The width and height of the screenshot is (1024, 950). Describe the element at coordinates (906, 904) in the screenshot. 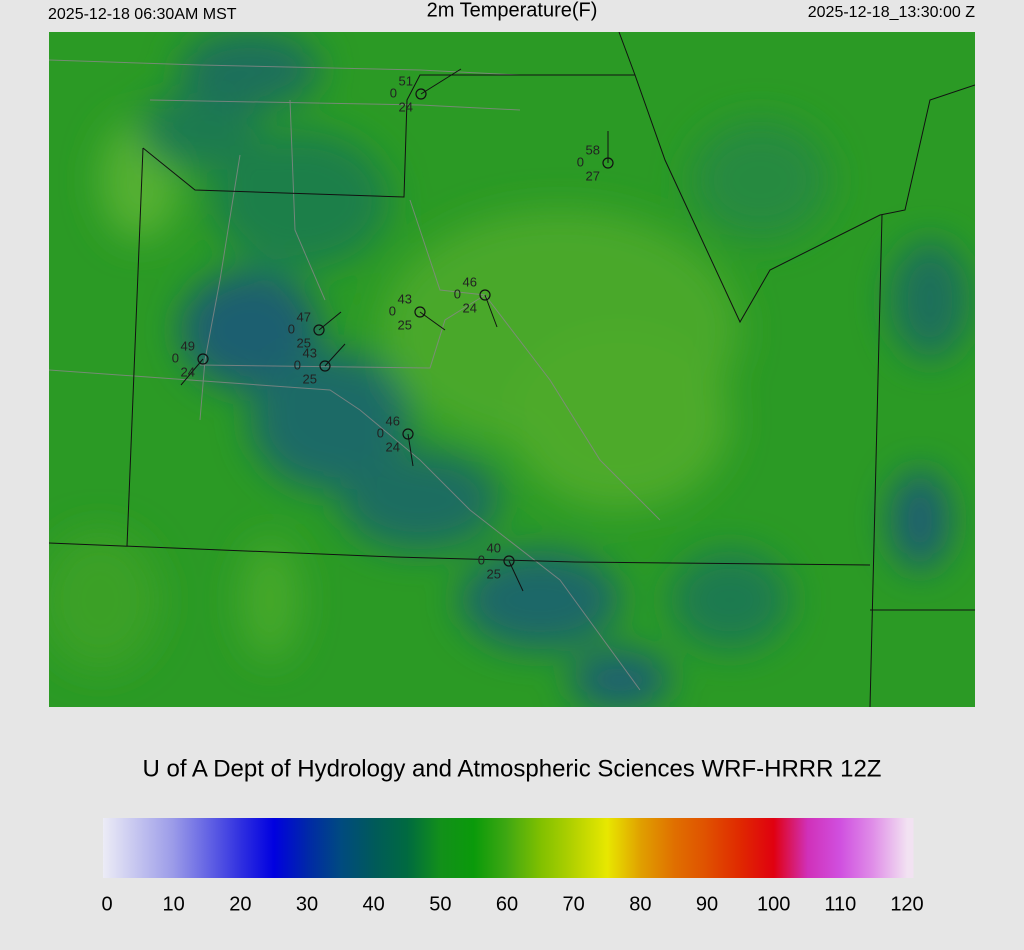

I see `colorbar-tick-label: 120` at that location.